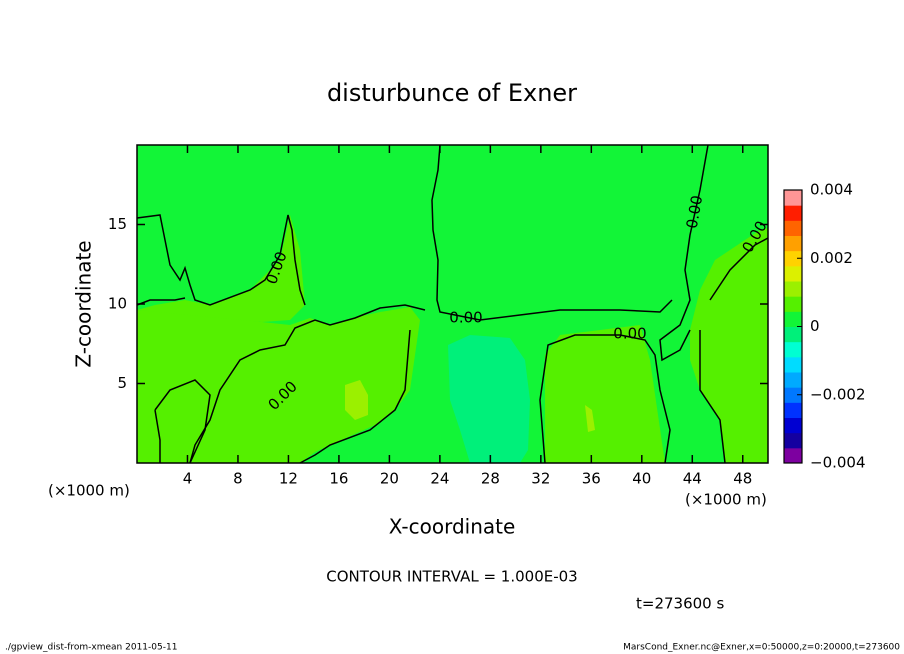 This screenshot has width=904, height=654. What do you see at coordinates (439, 479) in the screenshot?
I see `x-tick-label: 24` at bounding box center [439, 479].